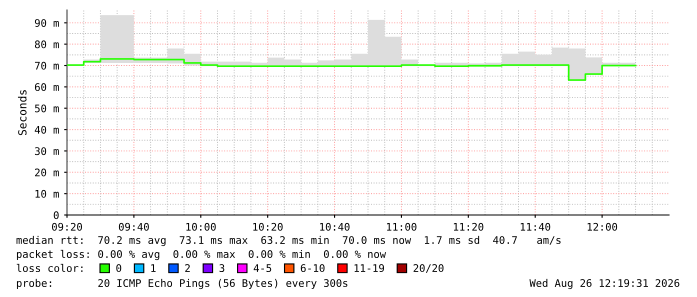 The image size is (697, 297). I want to click on legend-label: 11-19, so click(369, 268).